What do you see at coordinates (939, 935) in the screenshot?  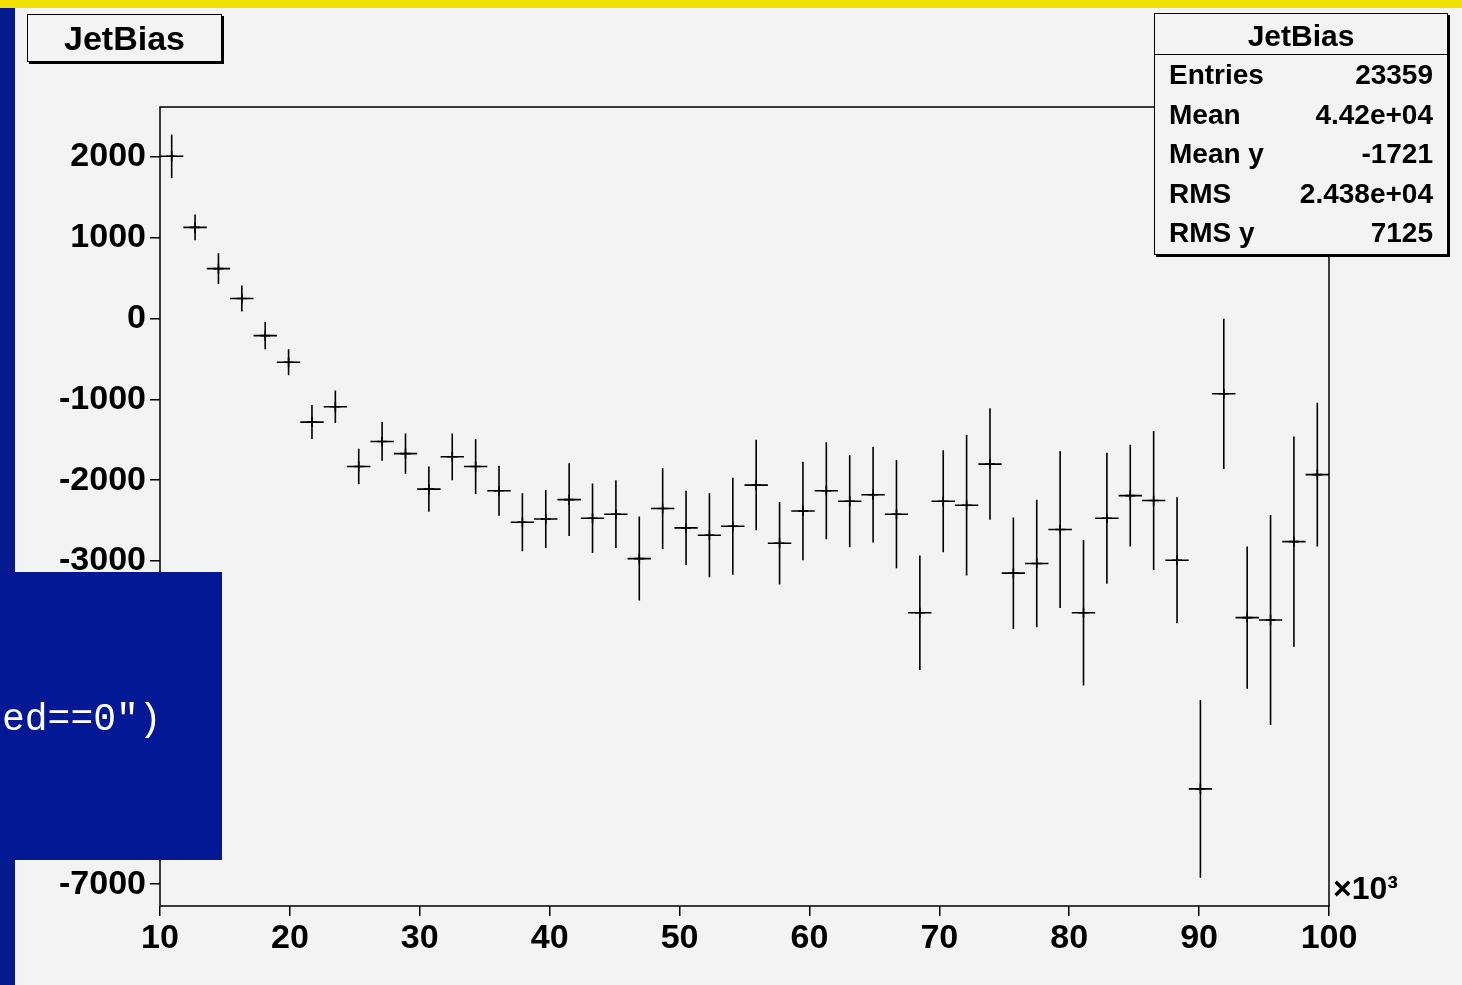 I see `x-tick-label: 70` at bounding box center [939, 935].